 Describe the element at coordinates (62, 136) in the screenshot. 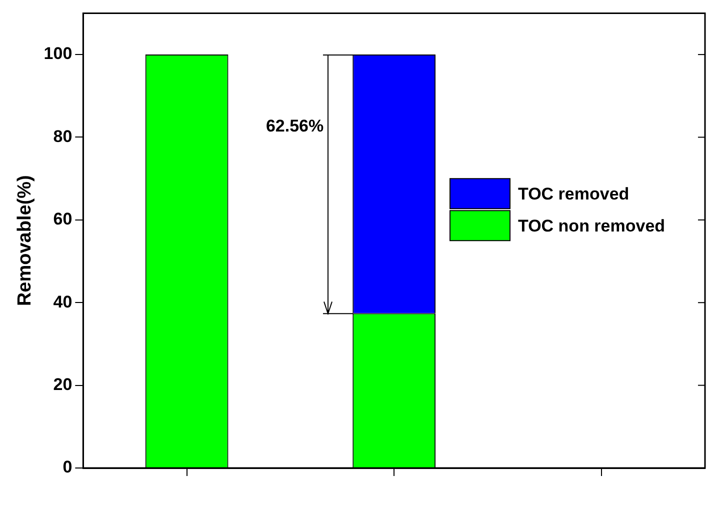

I see `y-tick-label: 80` at that location.